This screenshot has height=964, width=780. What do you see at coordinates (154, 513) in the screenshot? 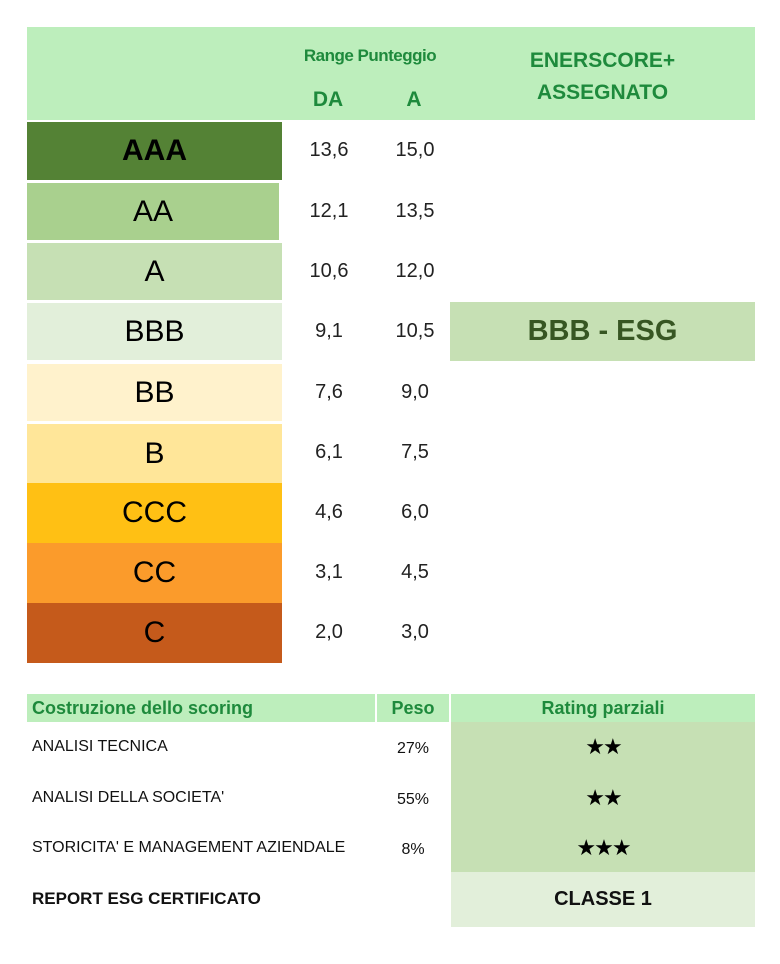
I see `grade-cell-ccc: CCC` at bounding box center [154, 513].